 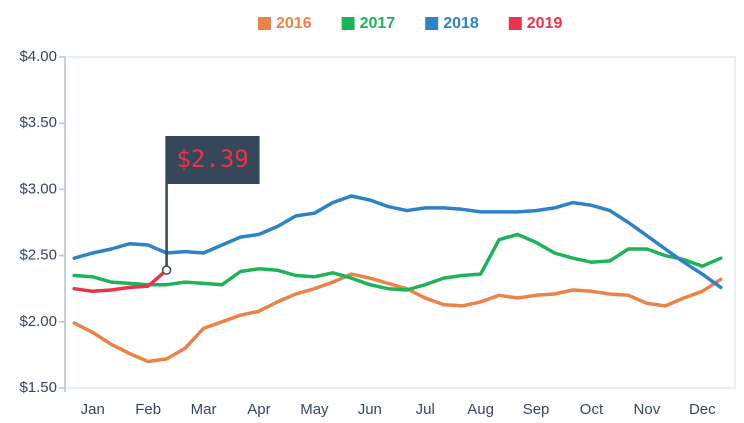 I want to click on x-tick-label: Jan, so click(x=93, y=409).